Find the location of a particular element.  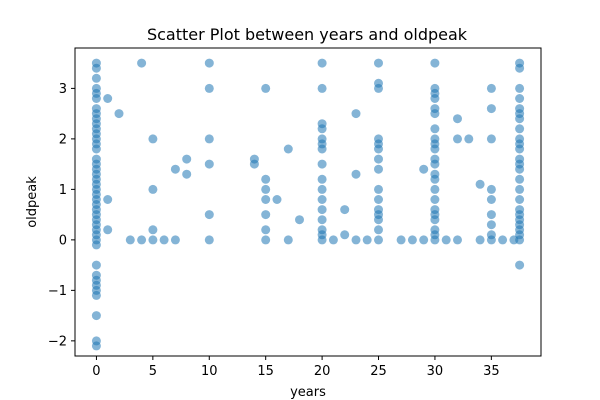

y-tick-label: 0 is located at coordinates (63, 240).